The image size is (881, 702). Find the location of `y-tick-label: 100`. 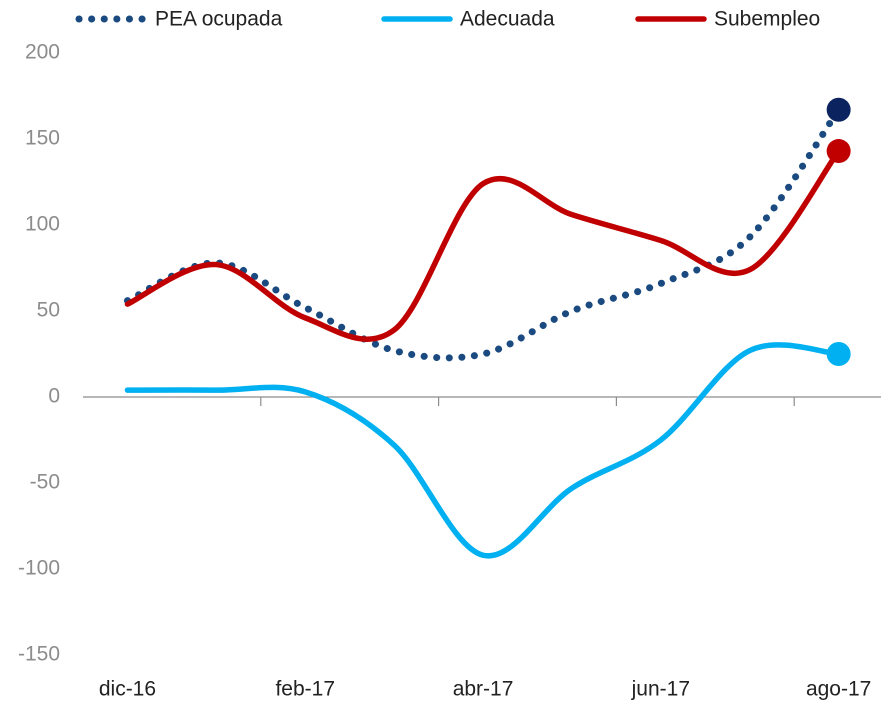

y-tick-label: 100 is located at coordinates (42, 224).